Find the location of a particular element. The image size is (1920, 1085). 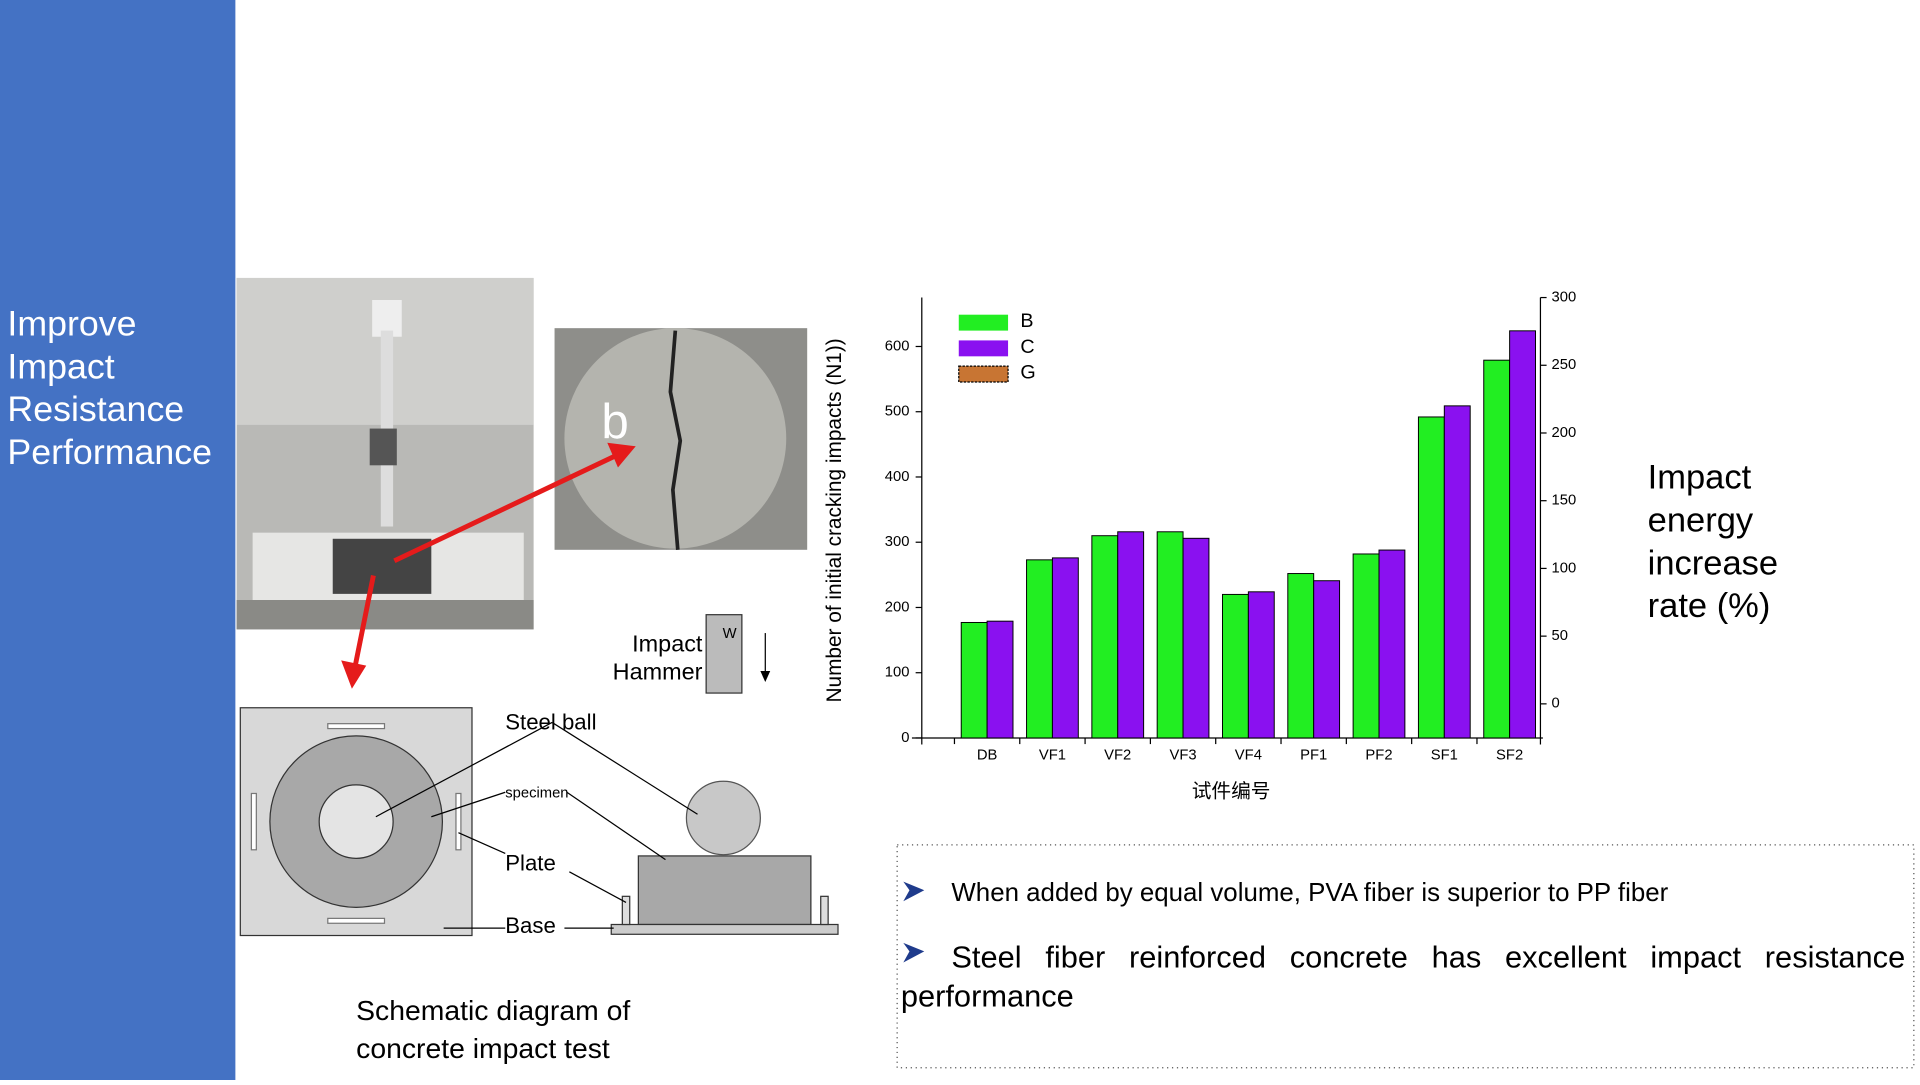

plate-label: Plate is located at coordinates (530, 862).